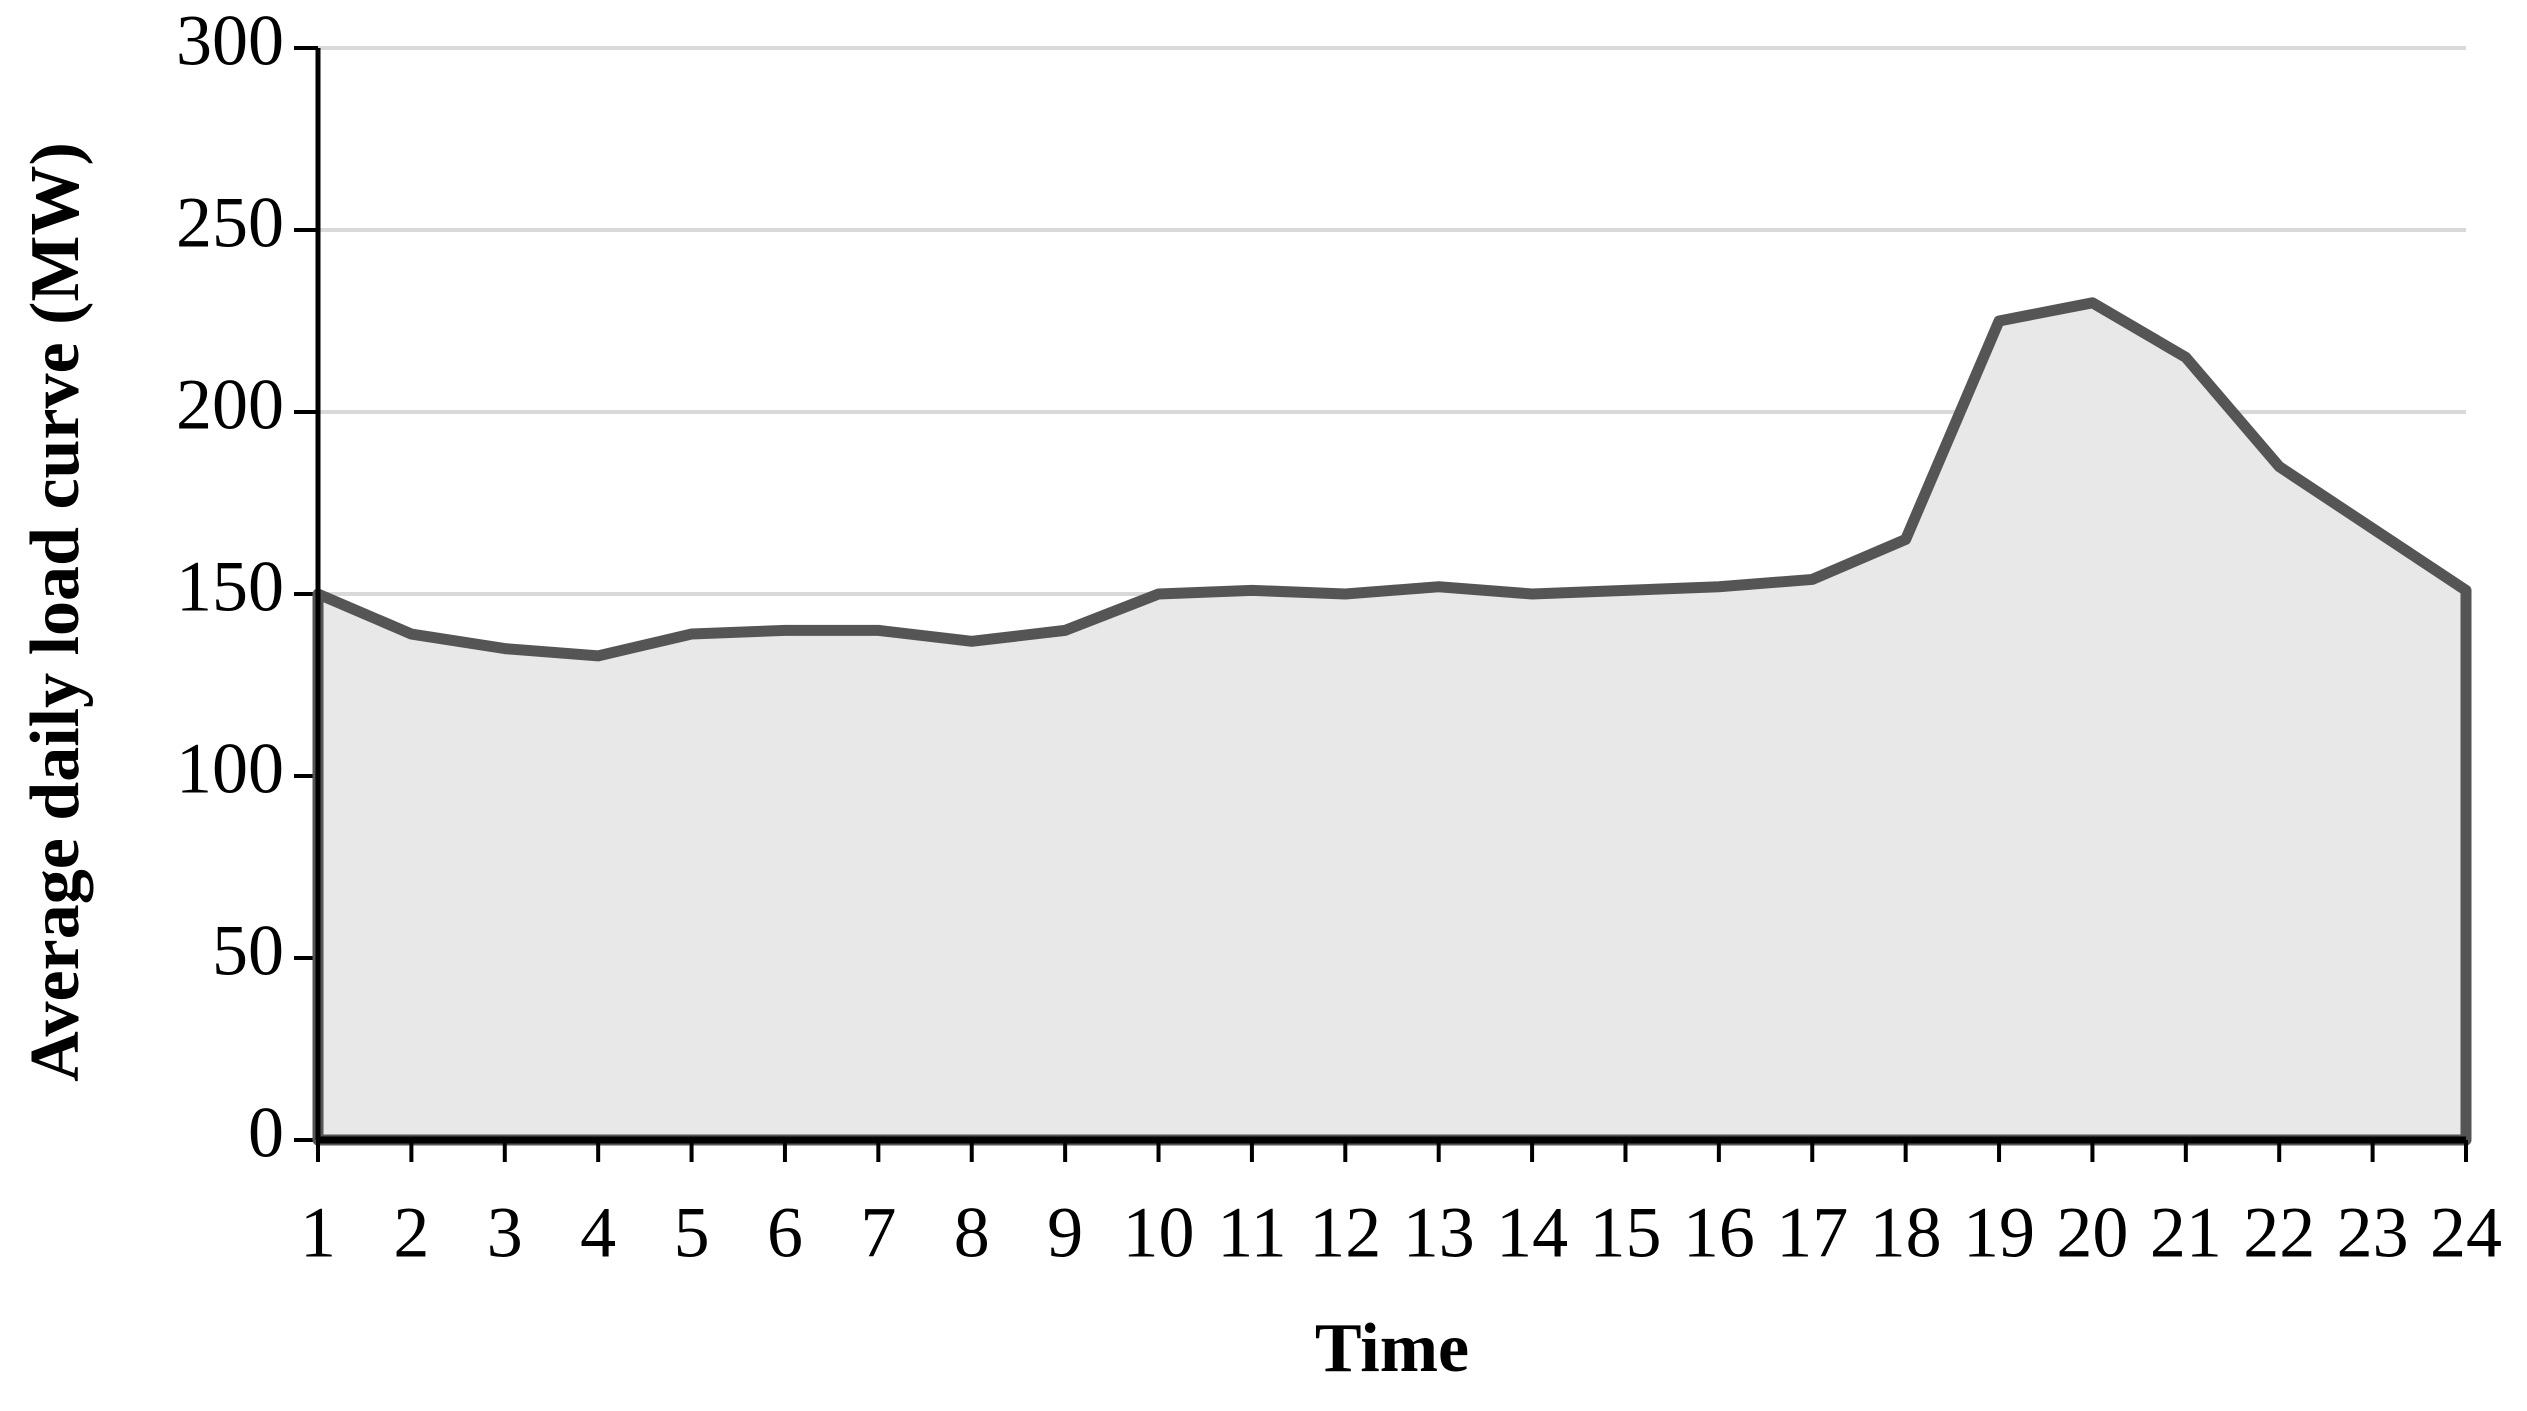 This screenshot has width=2527, height=1411. What do you see at coordinates (1159, 1233) in the screenshot?
I see `x-tick-label: 10` at bounding box center [1159, 1233].